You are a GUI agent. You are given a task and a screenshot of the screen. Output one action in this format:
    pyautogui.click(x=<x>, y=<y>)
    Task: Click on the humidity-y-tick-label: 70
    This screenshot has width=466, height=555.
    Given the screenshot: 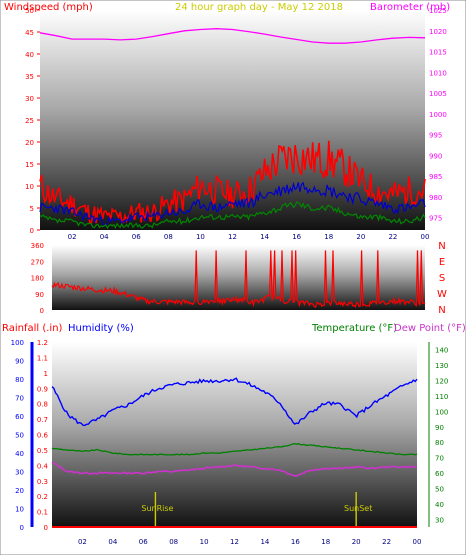 What is the action you would take?
    pyautogui.click(x=19, y=399)
    